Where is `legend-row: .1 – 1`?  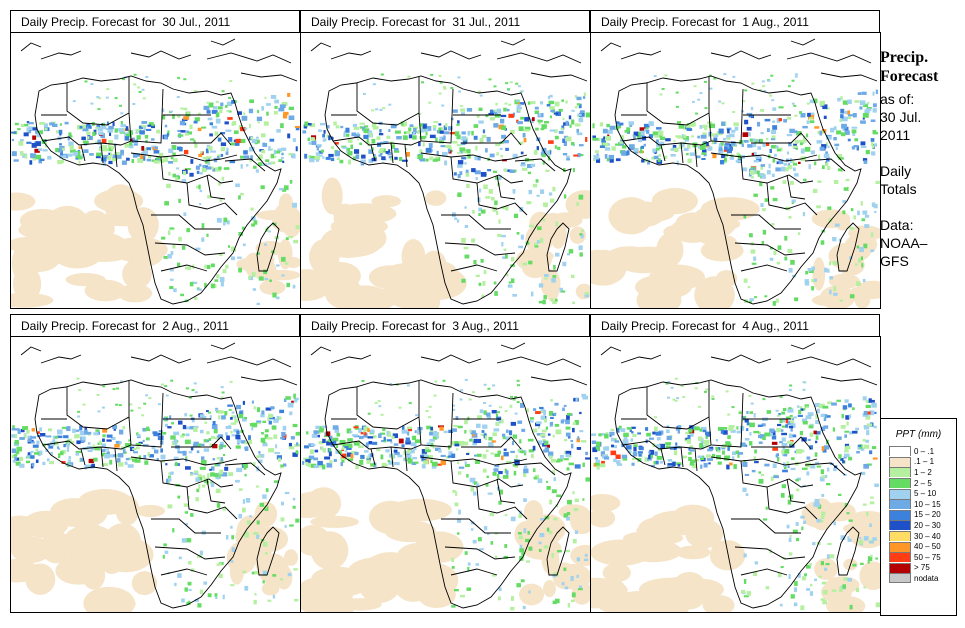
legend-row: .1 – 1 is located at coordinates (918, 462).